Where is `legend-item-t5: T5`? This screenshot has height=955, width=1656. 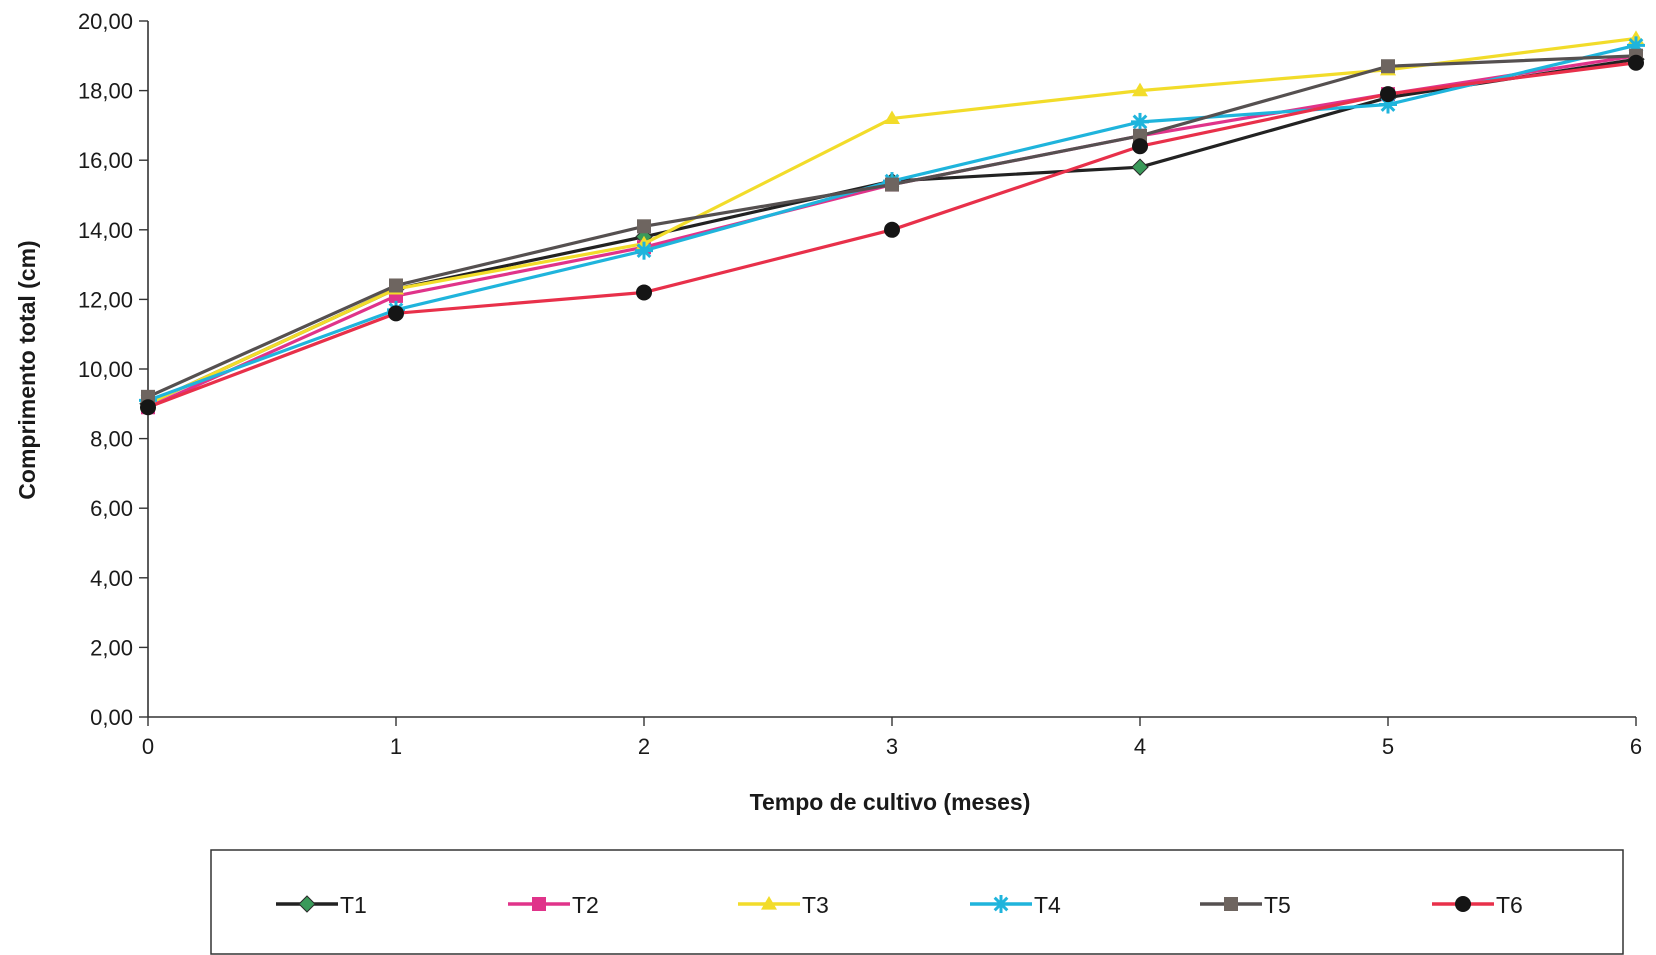
legend-item-t5: T5 is located at coordinates (1245, 905).